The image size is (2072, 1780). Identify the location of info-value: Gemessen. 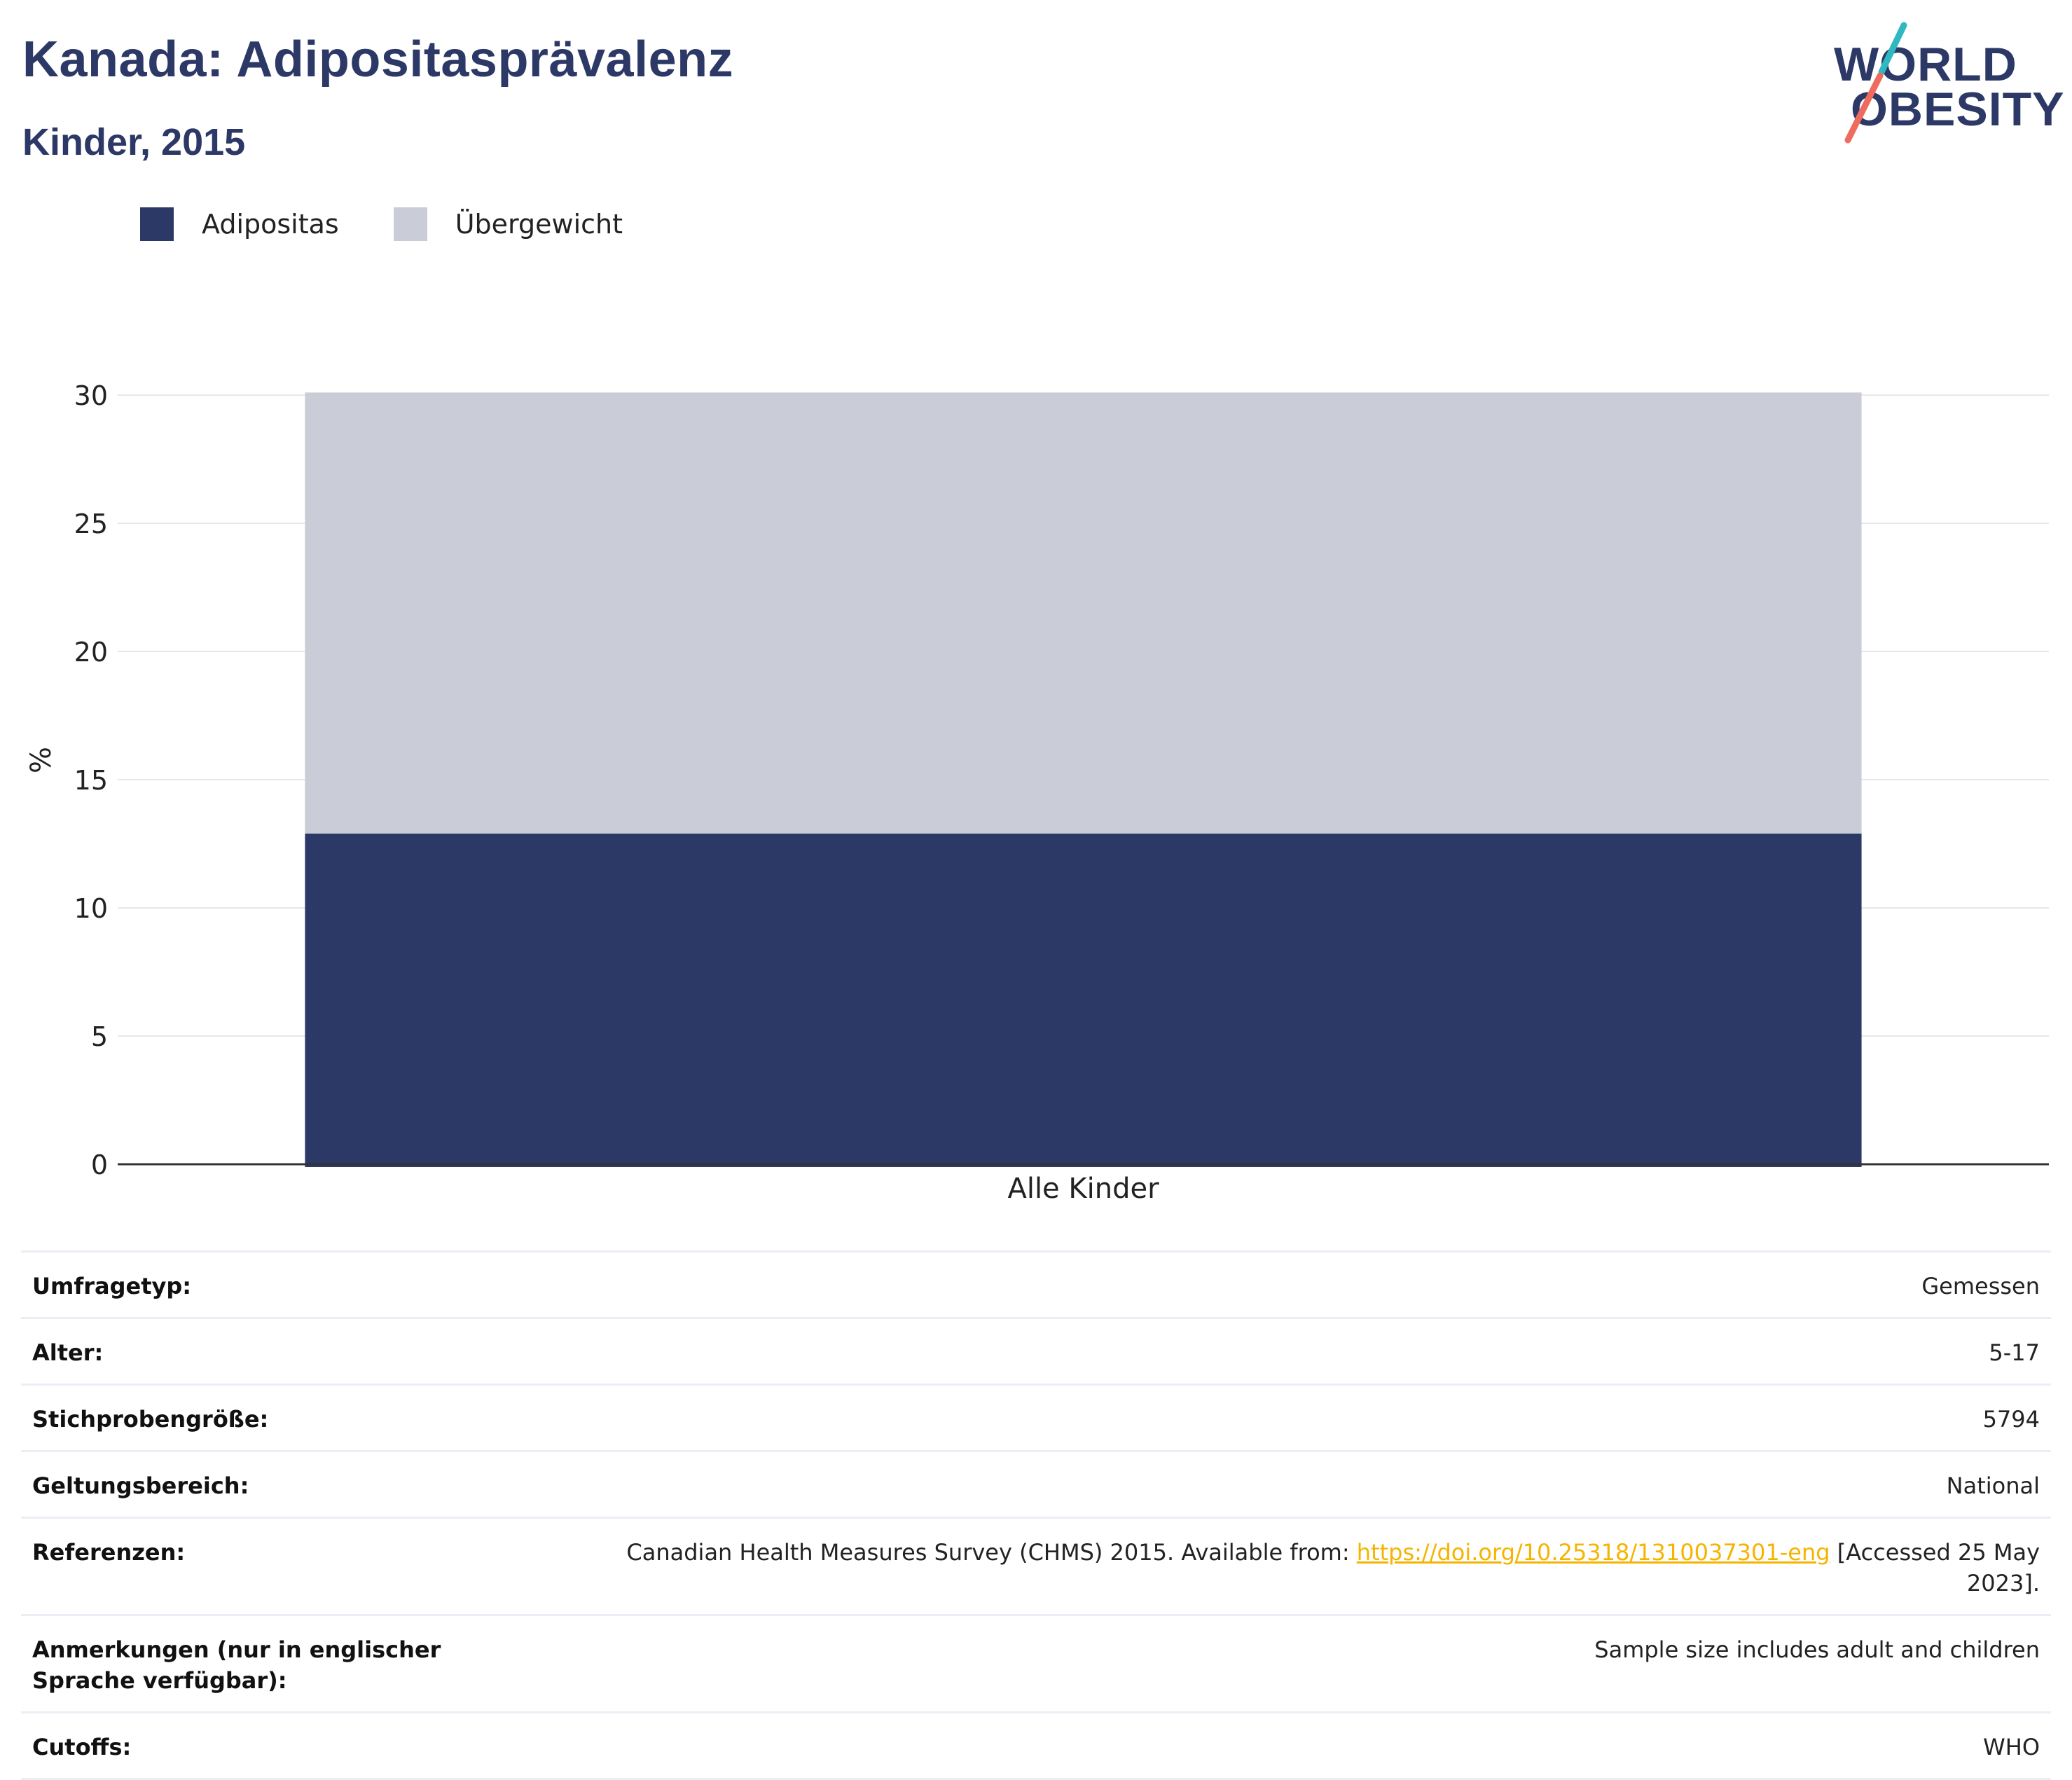
(1981, 1286).